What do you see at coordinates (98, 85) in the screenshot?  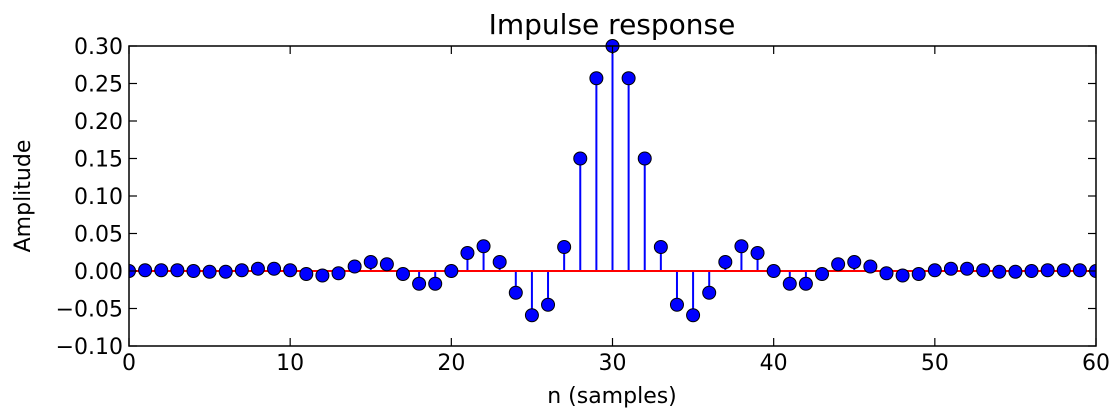 I see `y-tick-label: 0.25` at bounding box center [98, 85].